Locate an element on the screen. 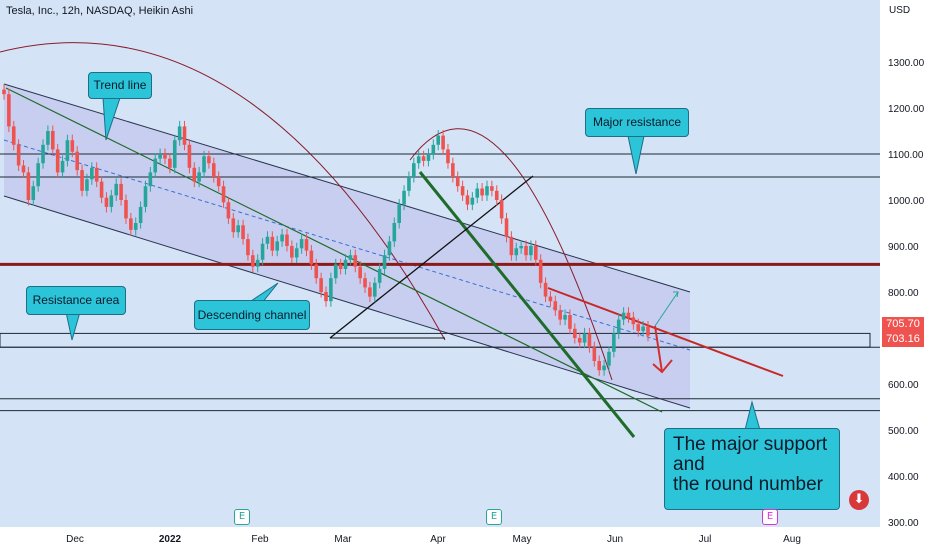 This screenshot has height=550, width=932. major-resistance-callout: Major resistance is located at coordinates (637, 122).